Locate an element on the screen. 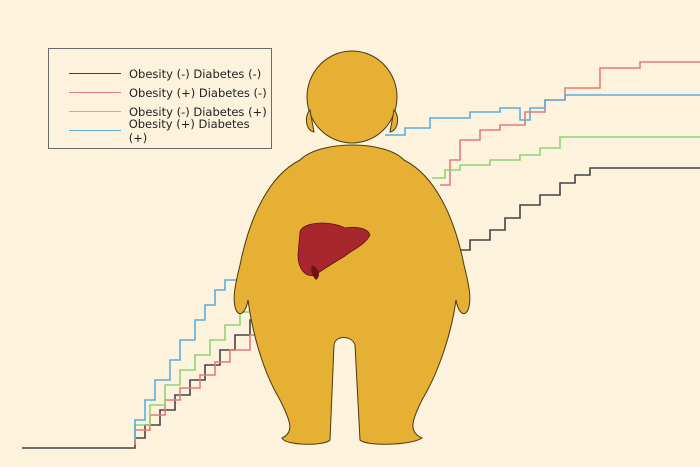 The width and height of the screenshot is (700, 467). legend-label: Obesity (+) Diabetes (+) is located at coordinates (189, 130).